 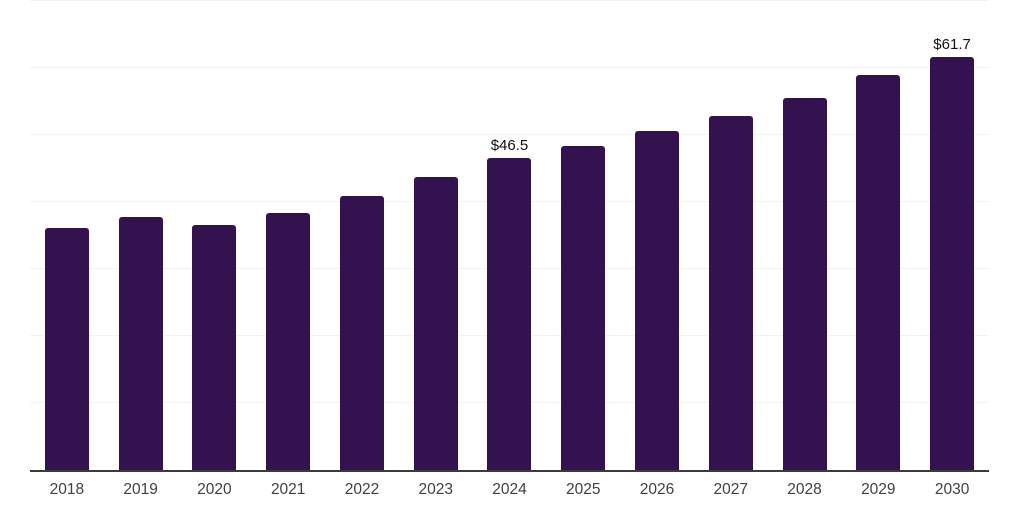 What do you see at coordinates (731, 489) in the screenshot?
I see `x-tick-label-2027: 2027` at bounding box center [731, 489].